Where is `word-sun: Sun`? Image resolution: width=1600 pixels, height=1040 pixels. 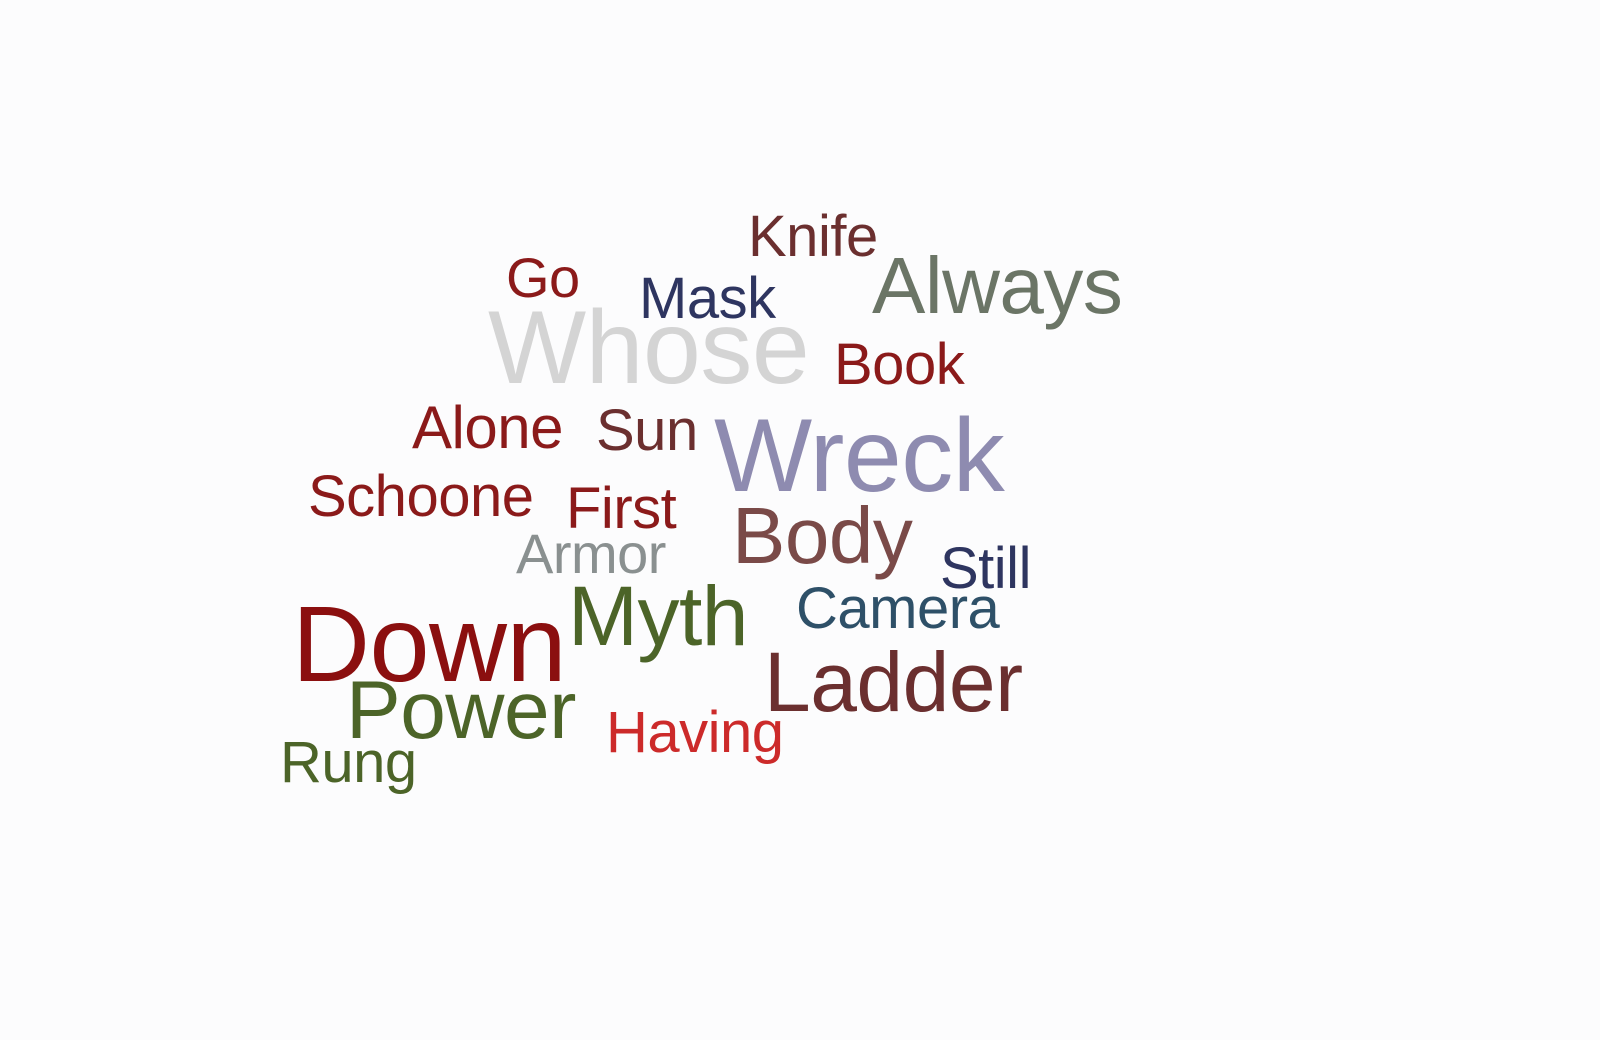
word-sun: Sun is located at coordinates (647, 430).